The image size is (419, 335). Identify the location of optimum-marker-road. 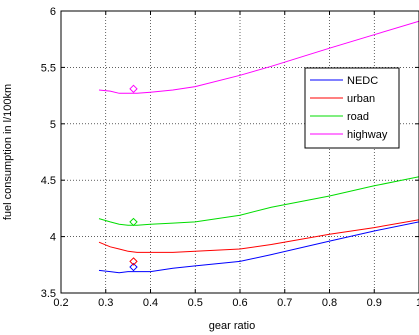
(133, 222).